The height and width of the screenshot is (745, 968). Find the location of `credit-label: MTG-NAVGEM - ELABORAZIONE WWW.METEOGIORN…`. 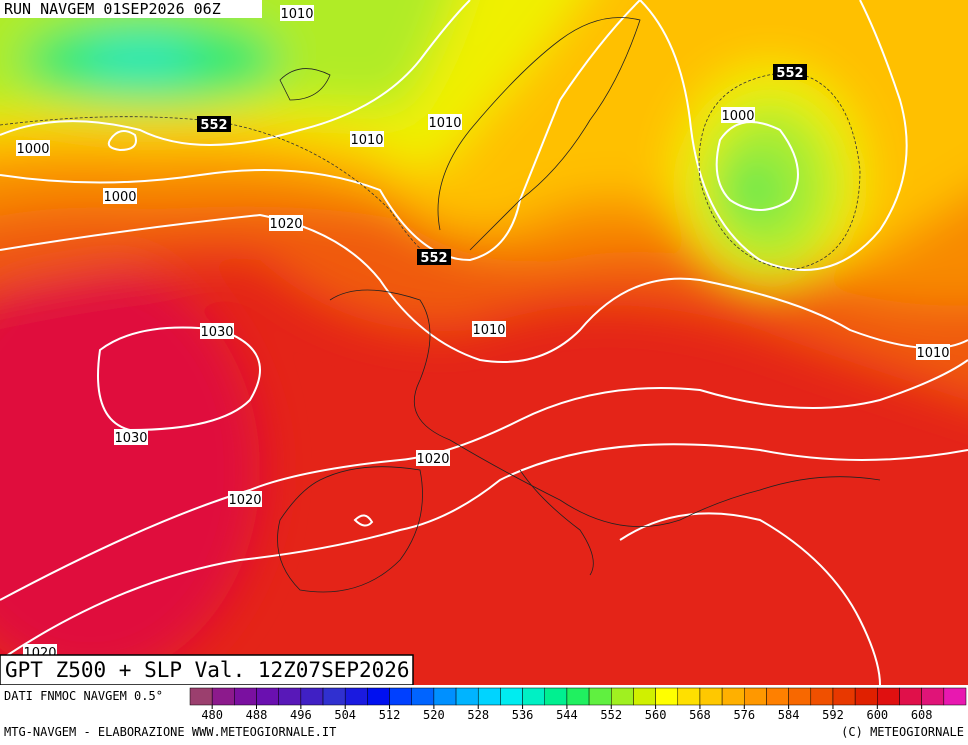

credit-label: MTG-NAVGEM - ELABORAZIONE WWW.METEOGIORN… is located at coordinates (170, 732).